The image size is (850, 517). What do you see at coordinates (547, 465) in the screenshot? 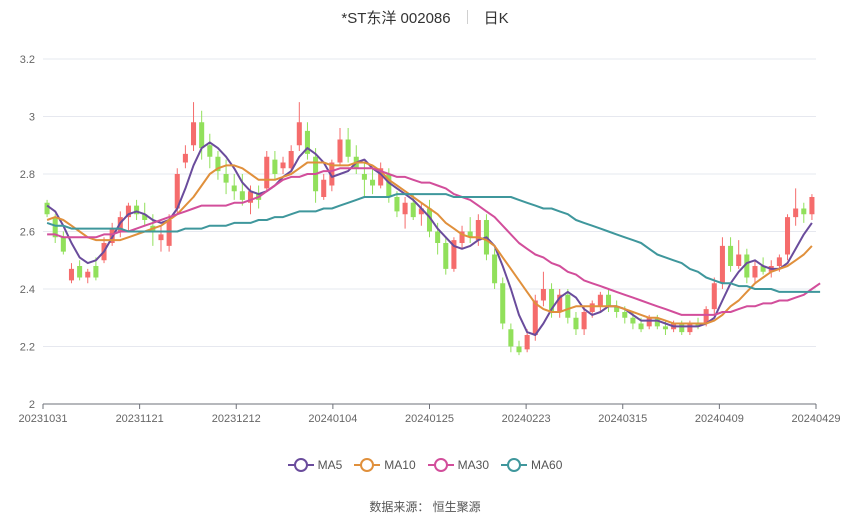
I see `legend-label: MA60` at bounding box center [547, 465].